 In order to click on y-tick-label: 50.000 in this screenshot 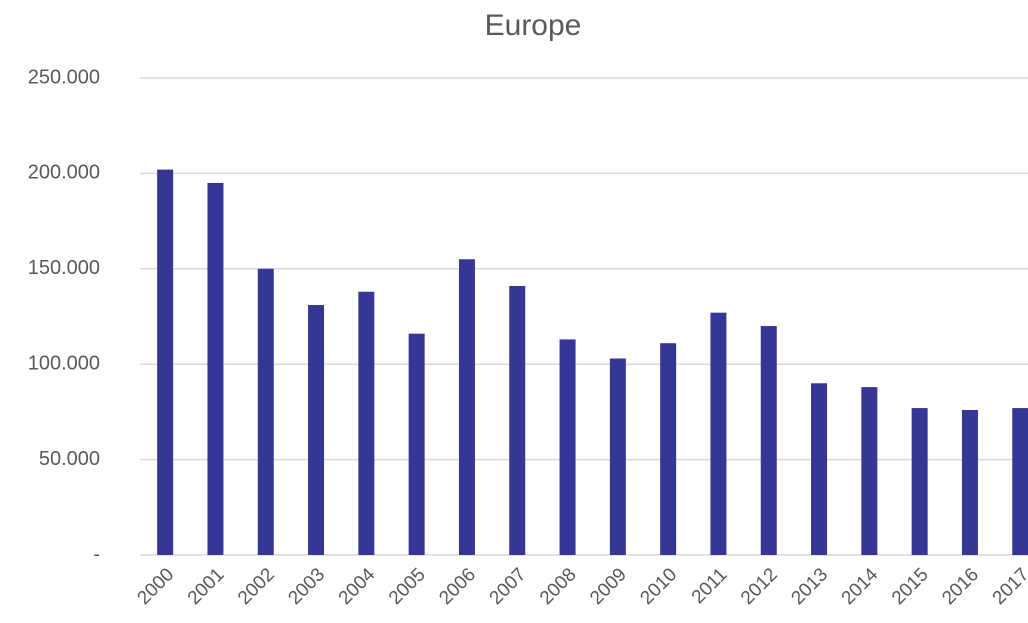, I will do `click(69, 459)`.